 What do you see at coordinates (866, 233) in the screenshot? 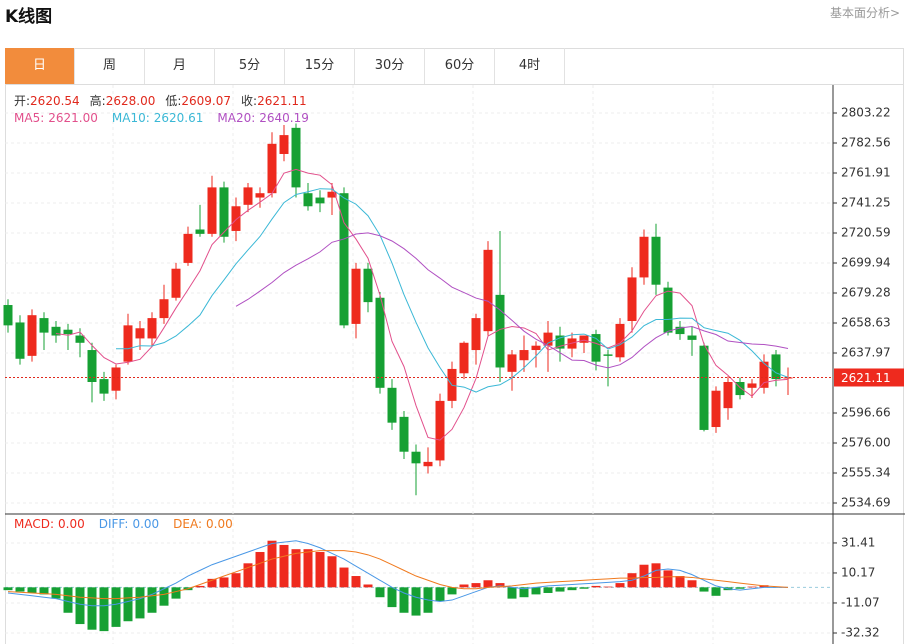
I see `y-tick-label: 2720.59` at bounding box center [866, 233].